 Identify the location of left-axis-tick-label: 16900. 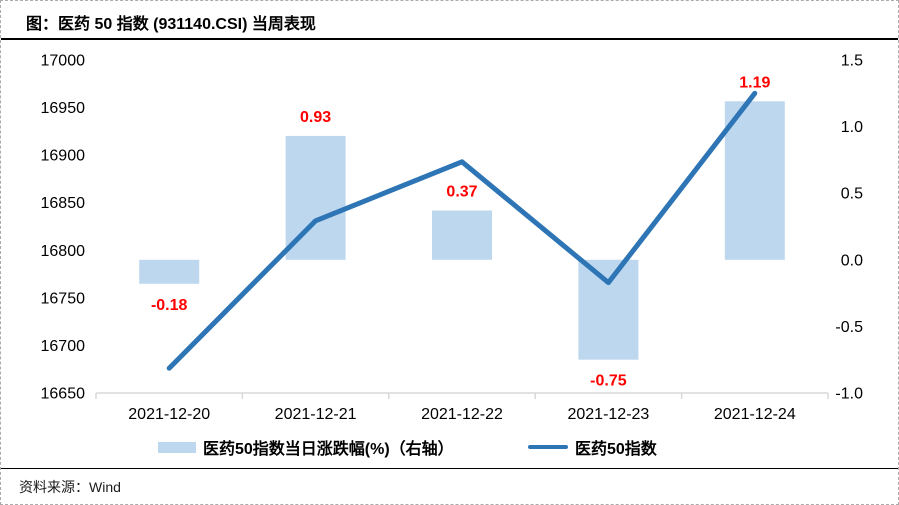
(63, 156).